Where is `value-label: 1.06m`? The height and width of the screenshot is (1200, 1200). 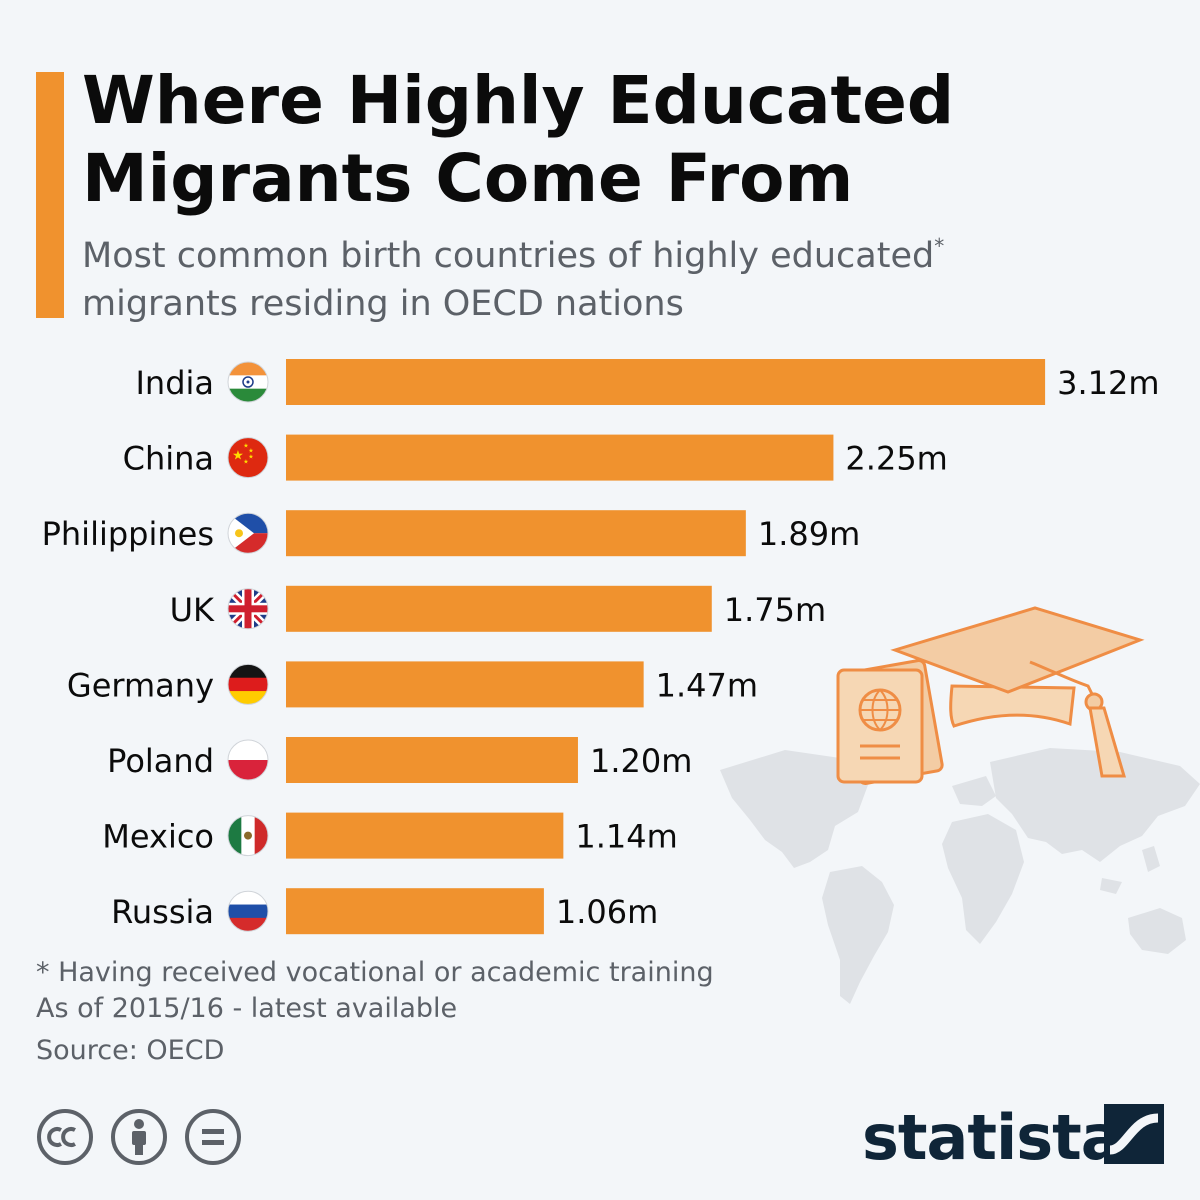 value-label: 1.06m is located at coordinates (607, 912).